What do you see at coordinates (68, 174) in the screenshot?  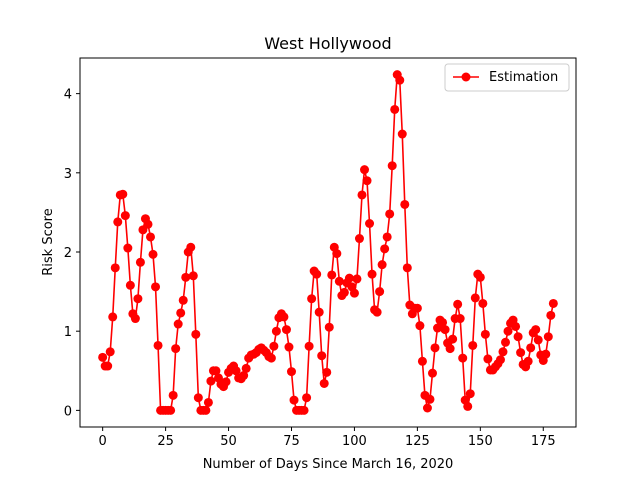 I see `y-tick-label: 3` at bounding box center [68, 174].